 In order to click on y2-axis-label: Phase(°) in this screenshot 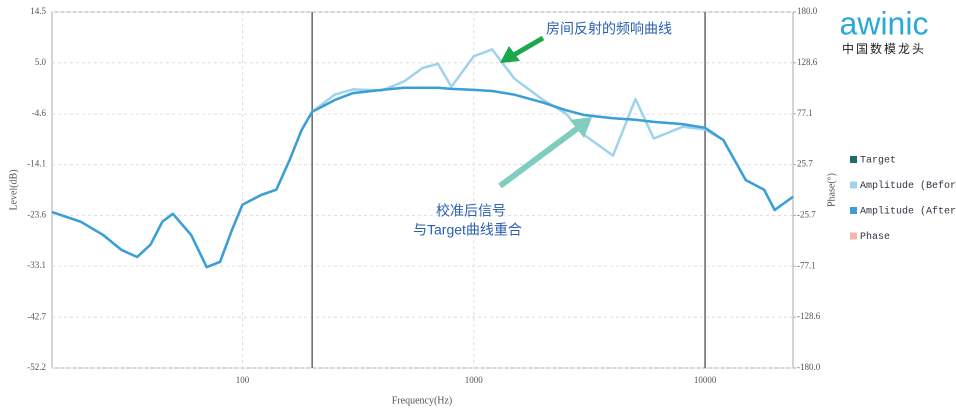, I will do `click(831, 190)`.